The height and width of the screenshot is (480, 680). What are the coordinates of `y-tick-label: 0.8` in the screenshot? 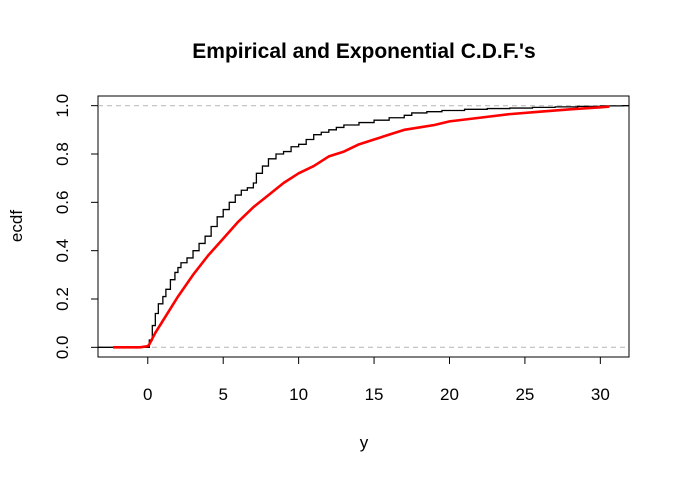 It's located at (62, 154).